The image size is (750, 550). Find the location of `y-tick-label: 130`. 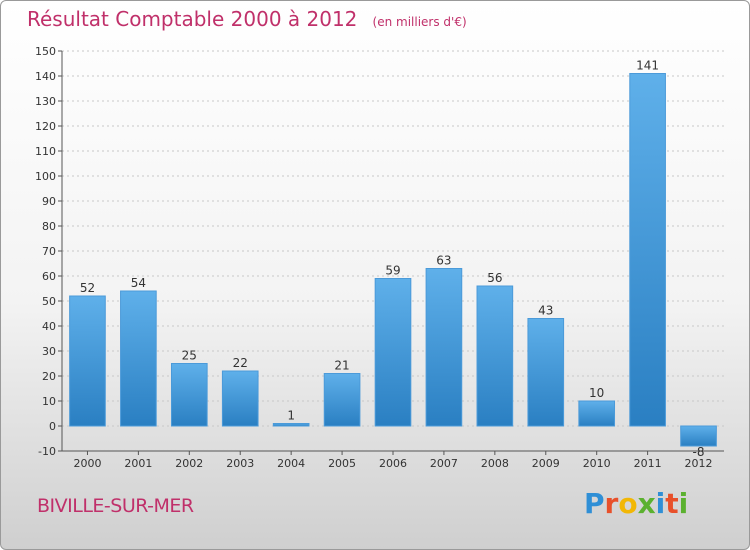

y-tick-label: 130 is located at coordinates (45, 101).